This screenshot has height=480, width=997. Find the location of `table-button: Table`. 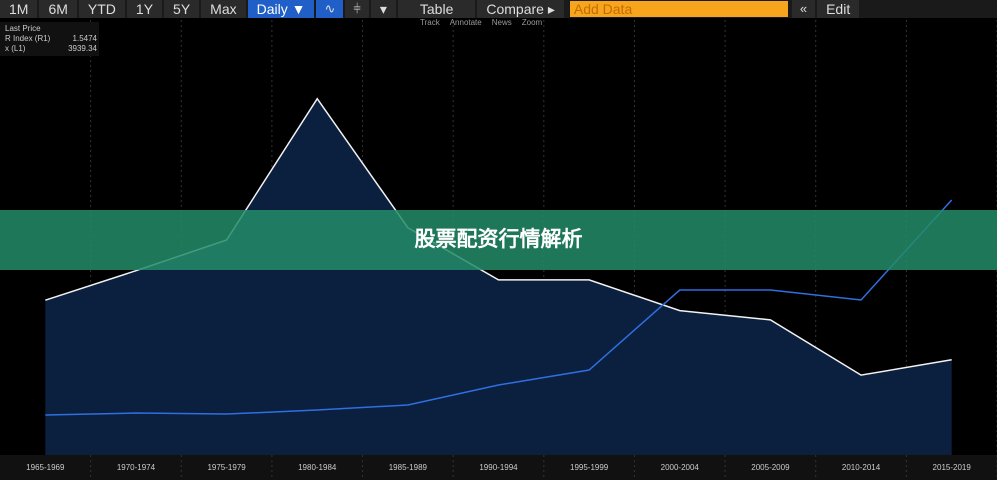

table-button: Table is located at coordinates (436, 9).